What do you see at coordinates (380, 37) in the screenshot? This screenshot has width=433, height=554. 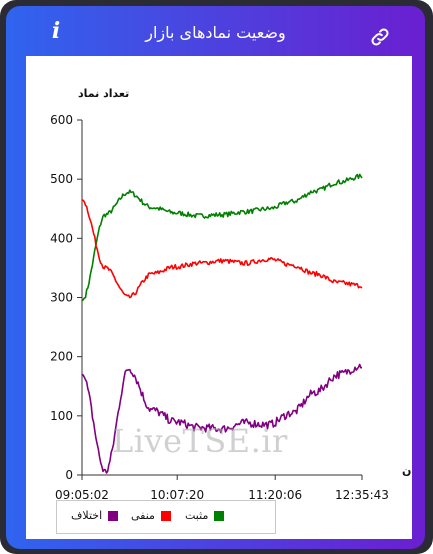 I see `link-icon` at bounding box center [380, 37].